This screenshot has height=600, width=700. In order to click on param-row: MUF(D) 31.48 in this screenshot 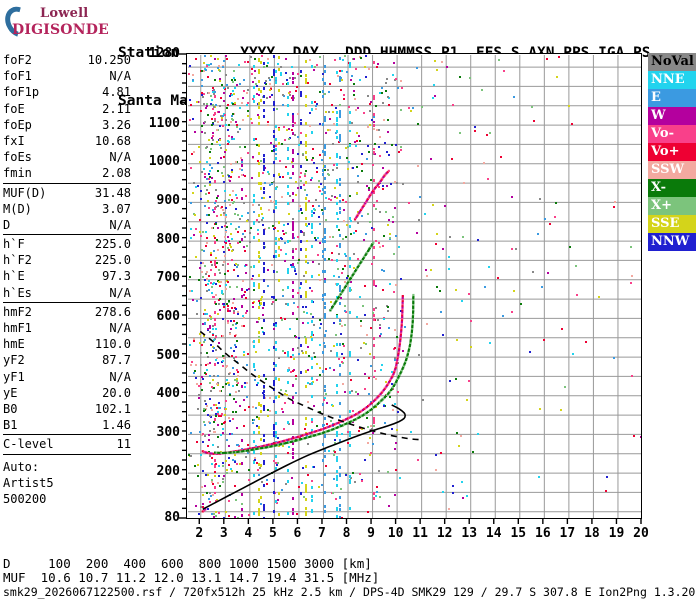, I will do `click(67, 193)`.